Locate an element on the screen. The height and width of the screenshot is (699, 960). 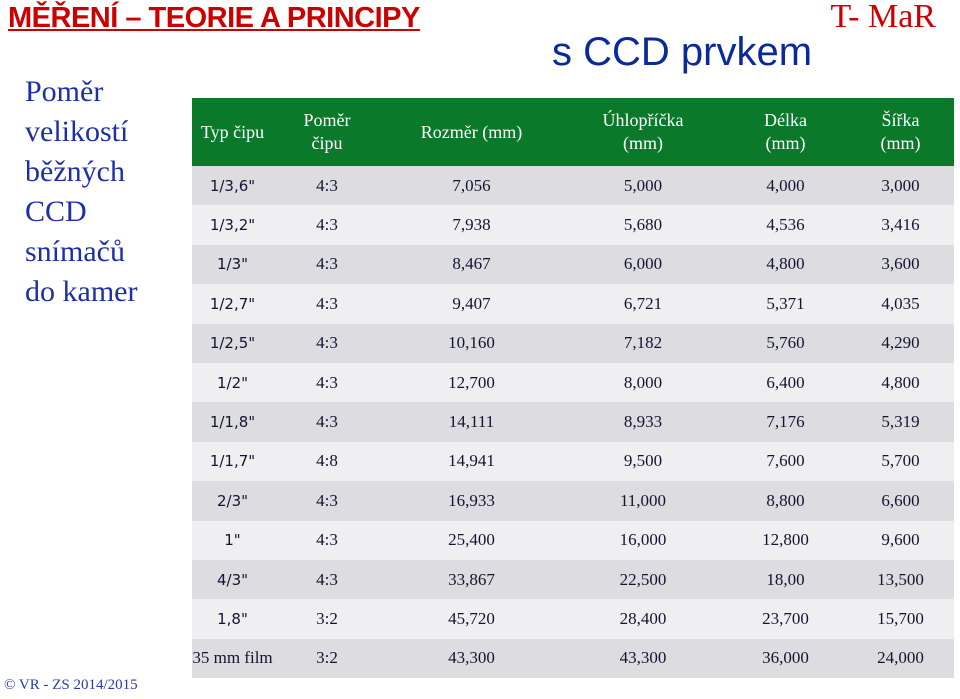
side-title-line: do kamer is located at coordinates (81, 291).